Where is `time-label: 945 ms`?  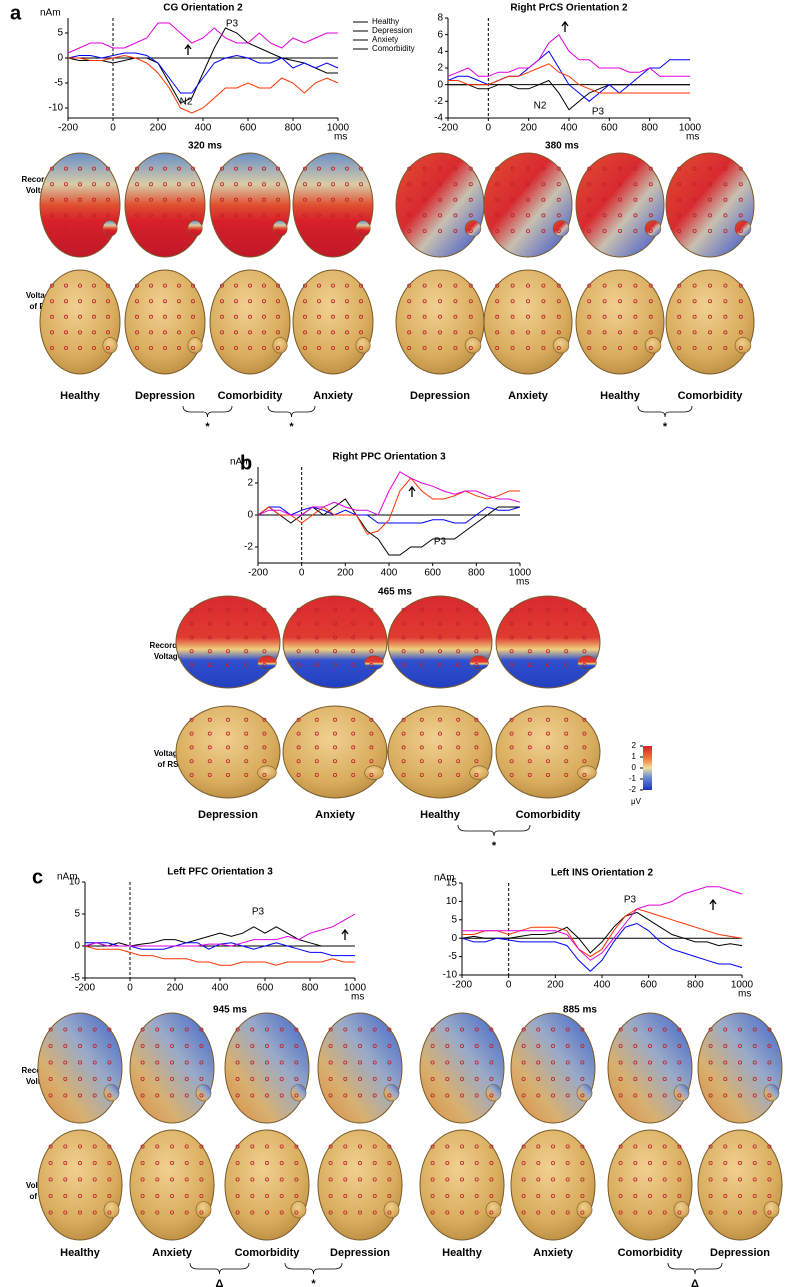
time-label: 945 ms is located at coordinates (230, 1010).